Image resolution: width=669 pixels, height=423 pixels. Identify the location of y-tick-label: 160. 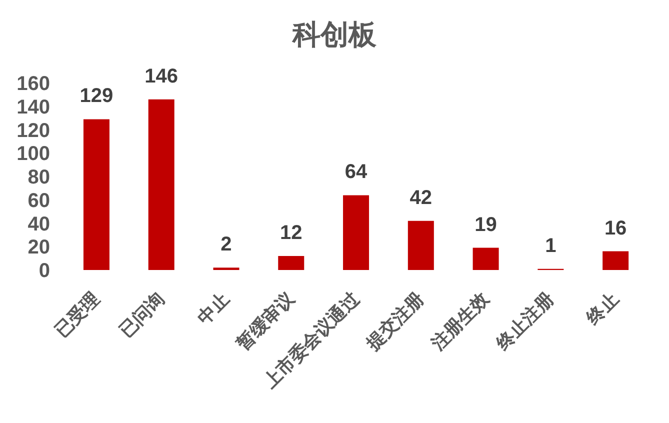
(33, 84).